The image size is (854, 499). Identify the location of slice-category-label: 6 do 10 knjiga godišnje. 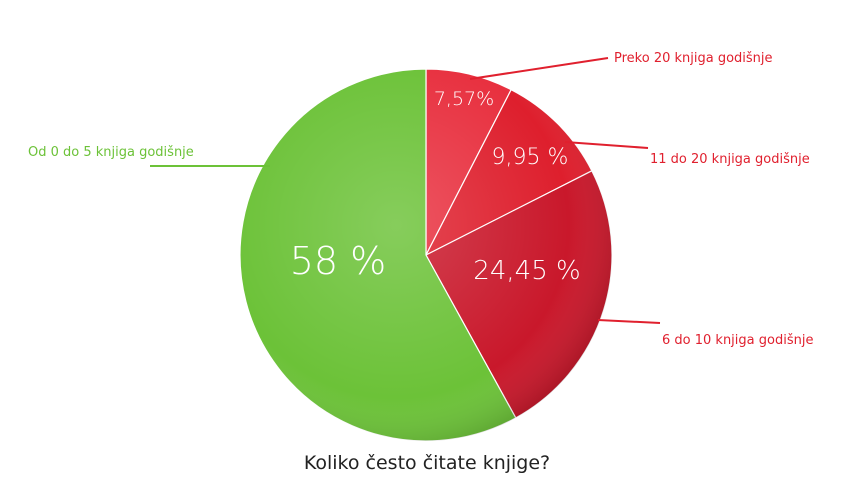
(737, 340).